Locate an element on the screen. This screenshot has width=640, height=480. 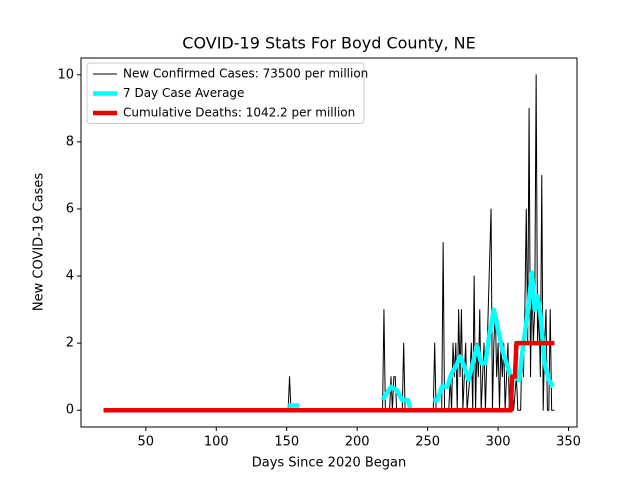
chart-title: COVID-19 Stats For Boyd County, NE is located at coordinates (328, 43).